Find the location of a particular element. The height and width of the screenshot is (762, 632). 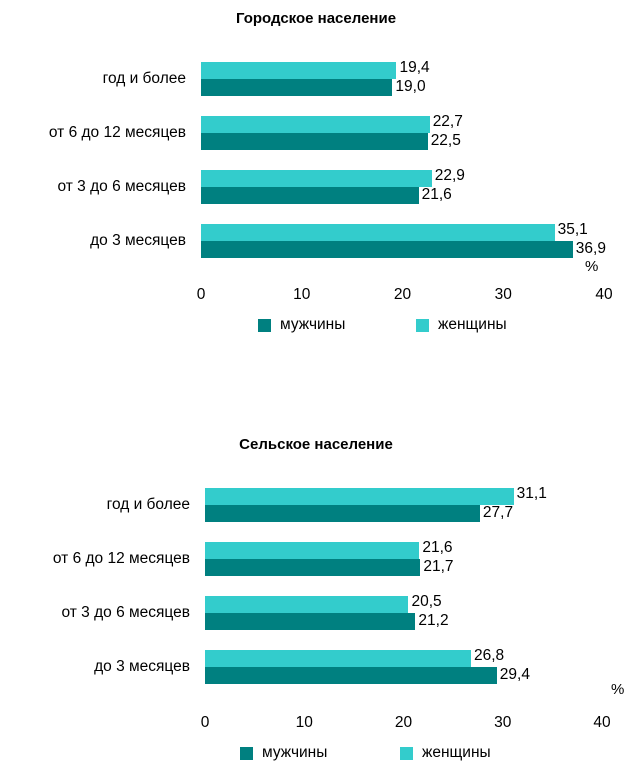

value-label-women: 31,1 is located at coordinates (531, 493).